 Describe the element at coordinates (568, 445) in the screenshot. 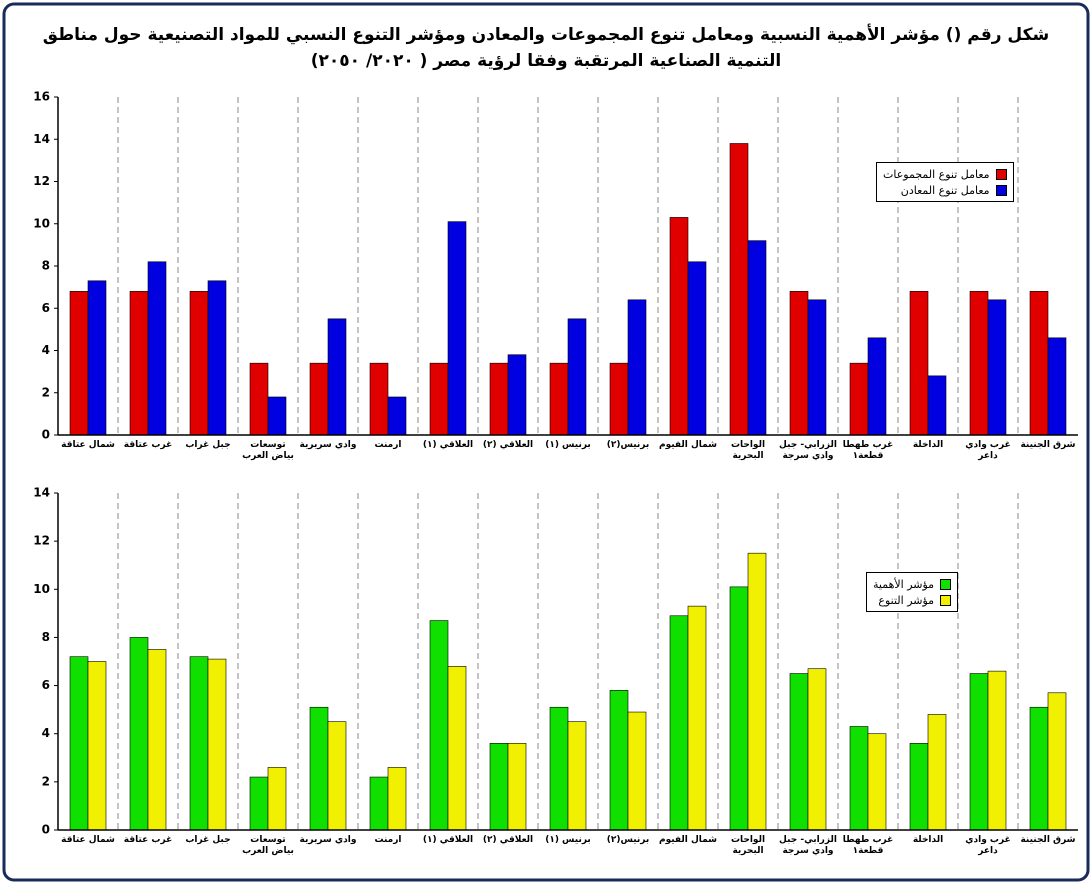

I see `x-tick-label: برنيس (١)` at that location.